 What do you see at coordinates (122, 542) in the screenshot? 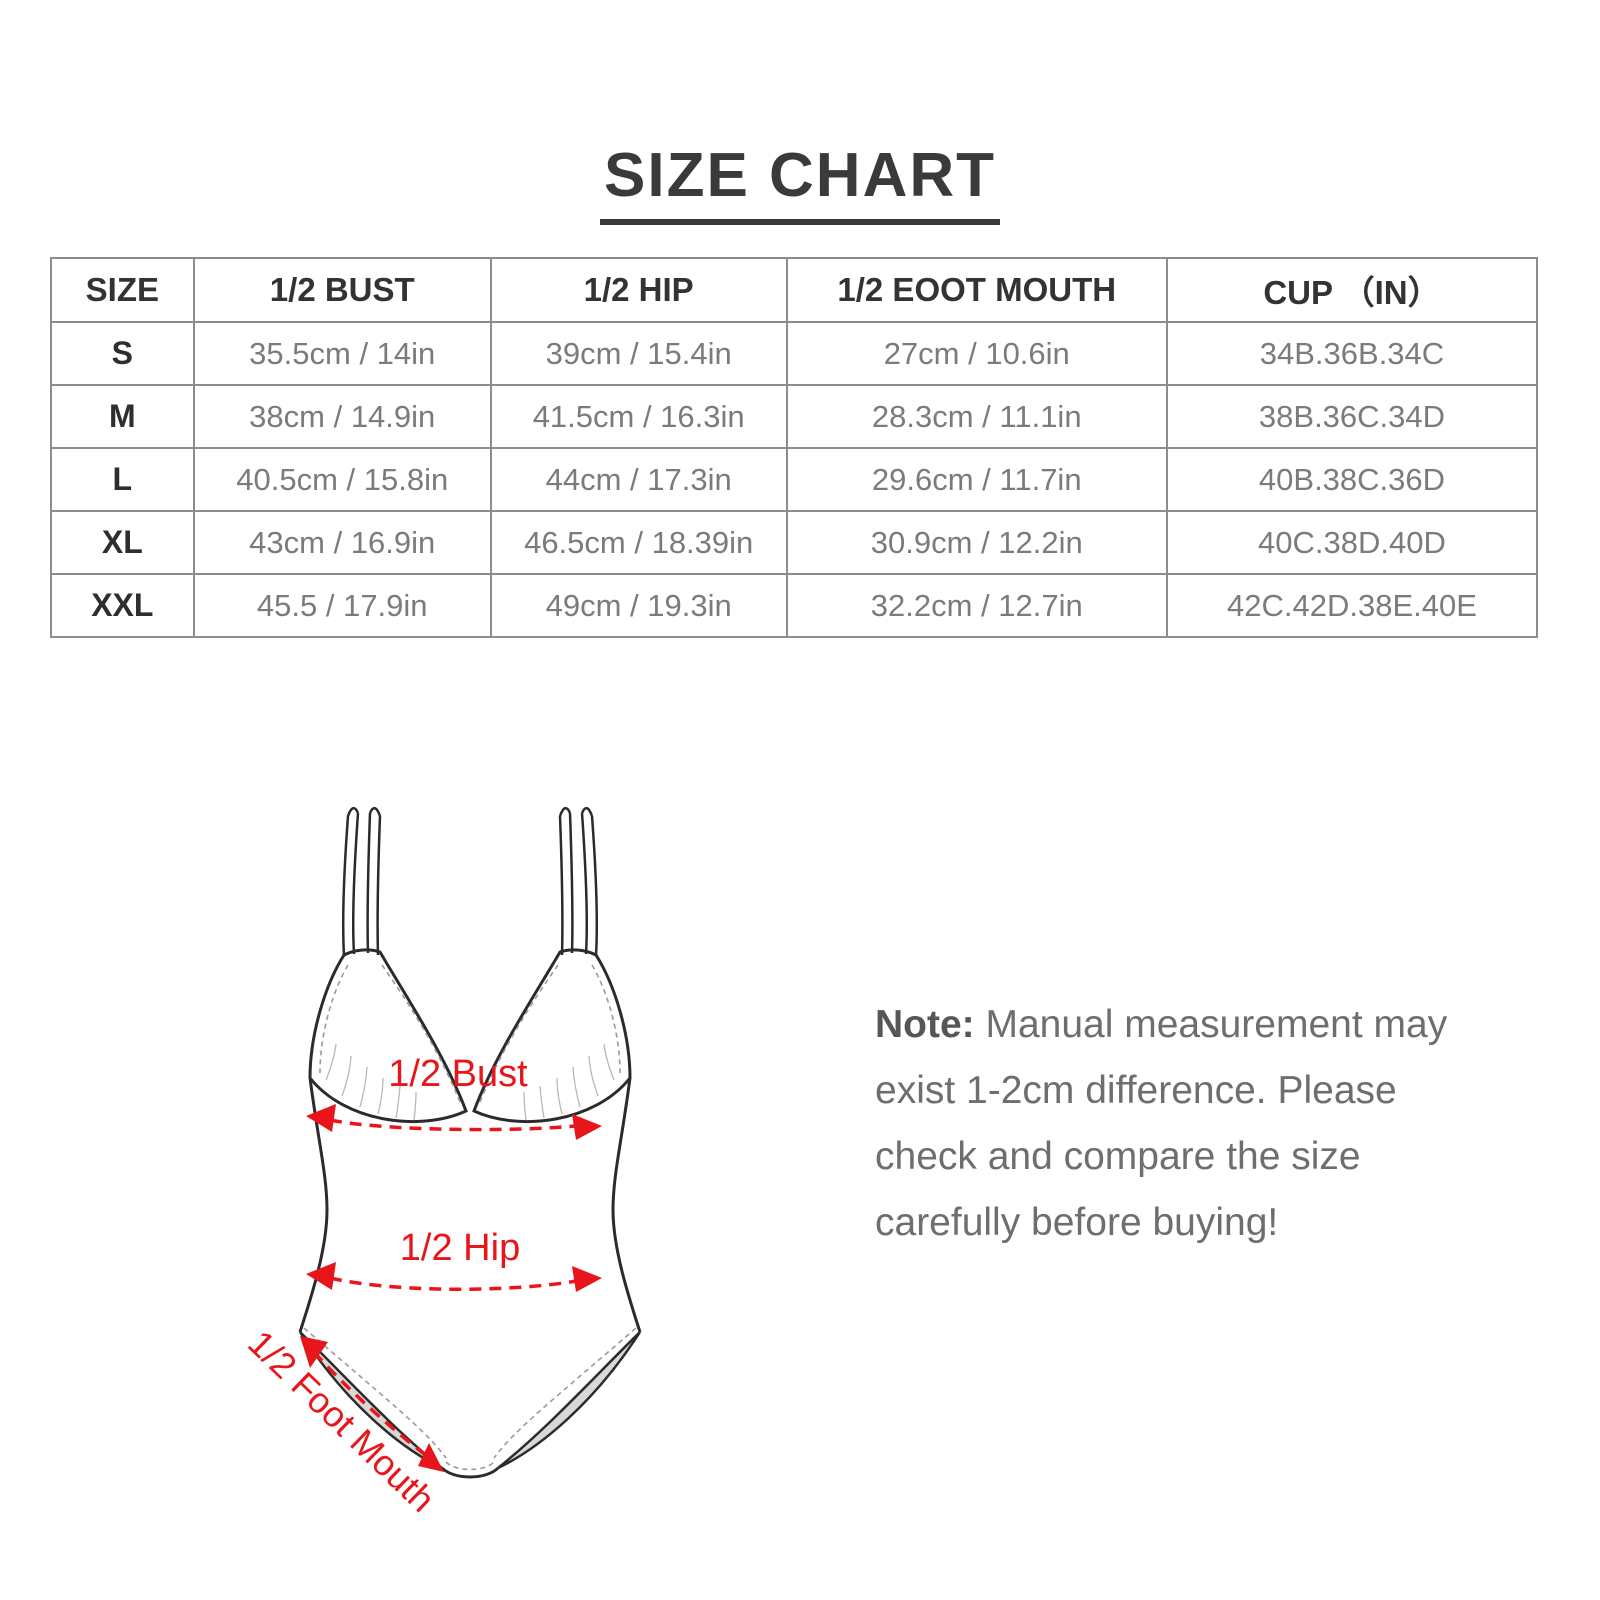
I see `cell-size: XL` at bounding box center [122, 542].